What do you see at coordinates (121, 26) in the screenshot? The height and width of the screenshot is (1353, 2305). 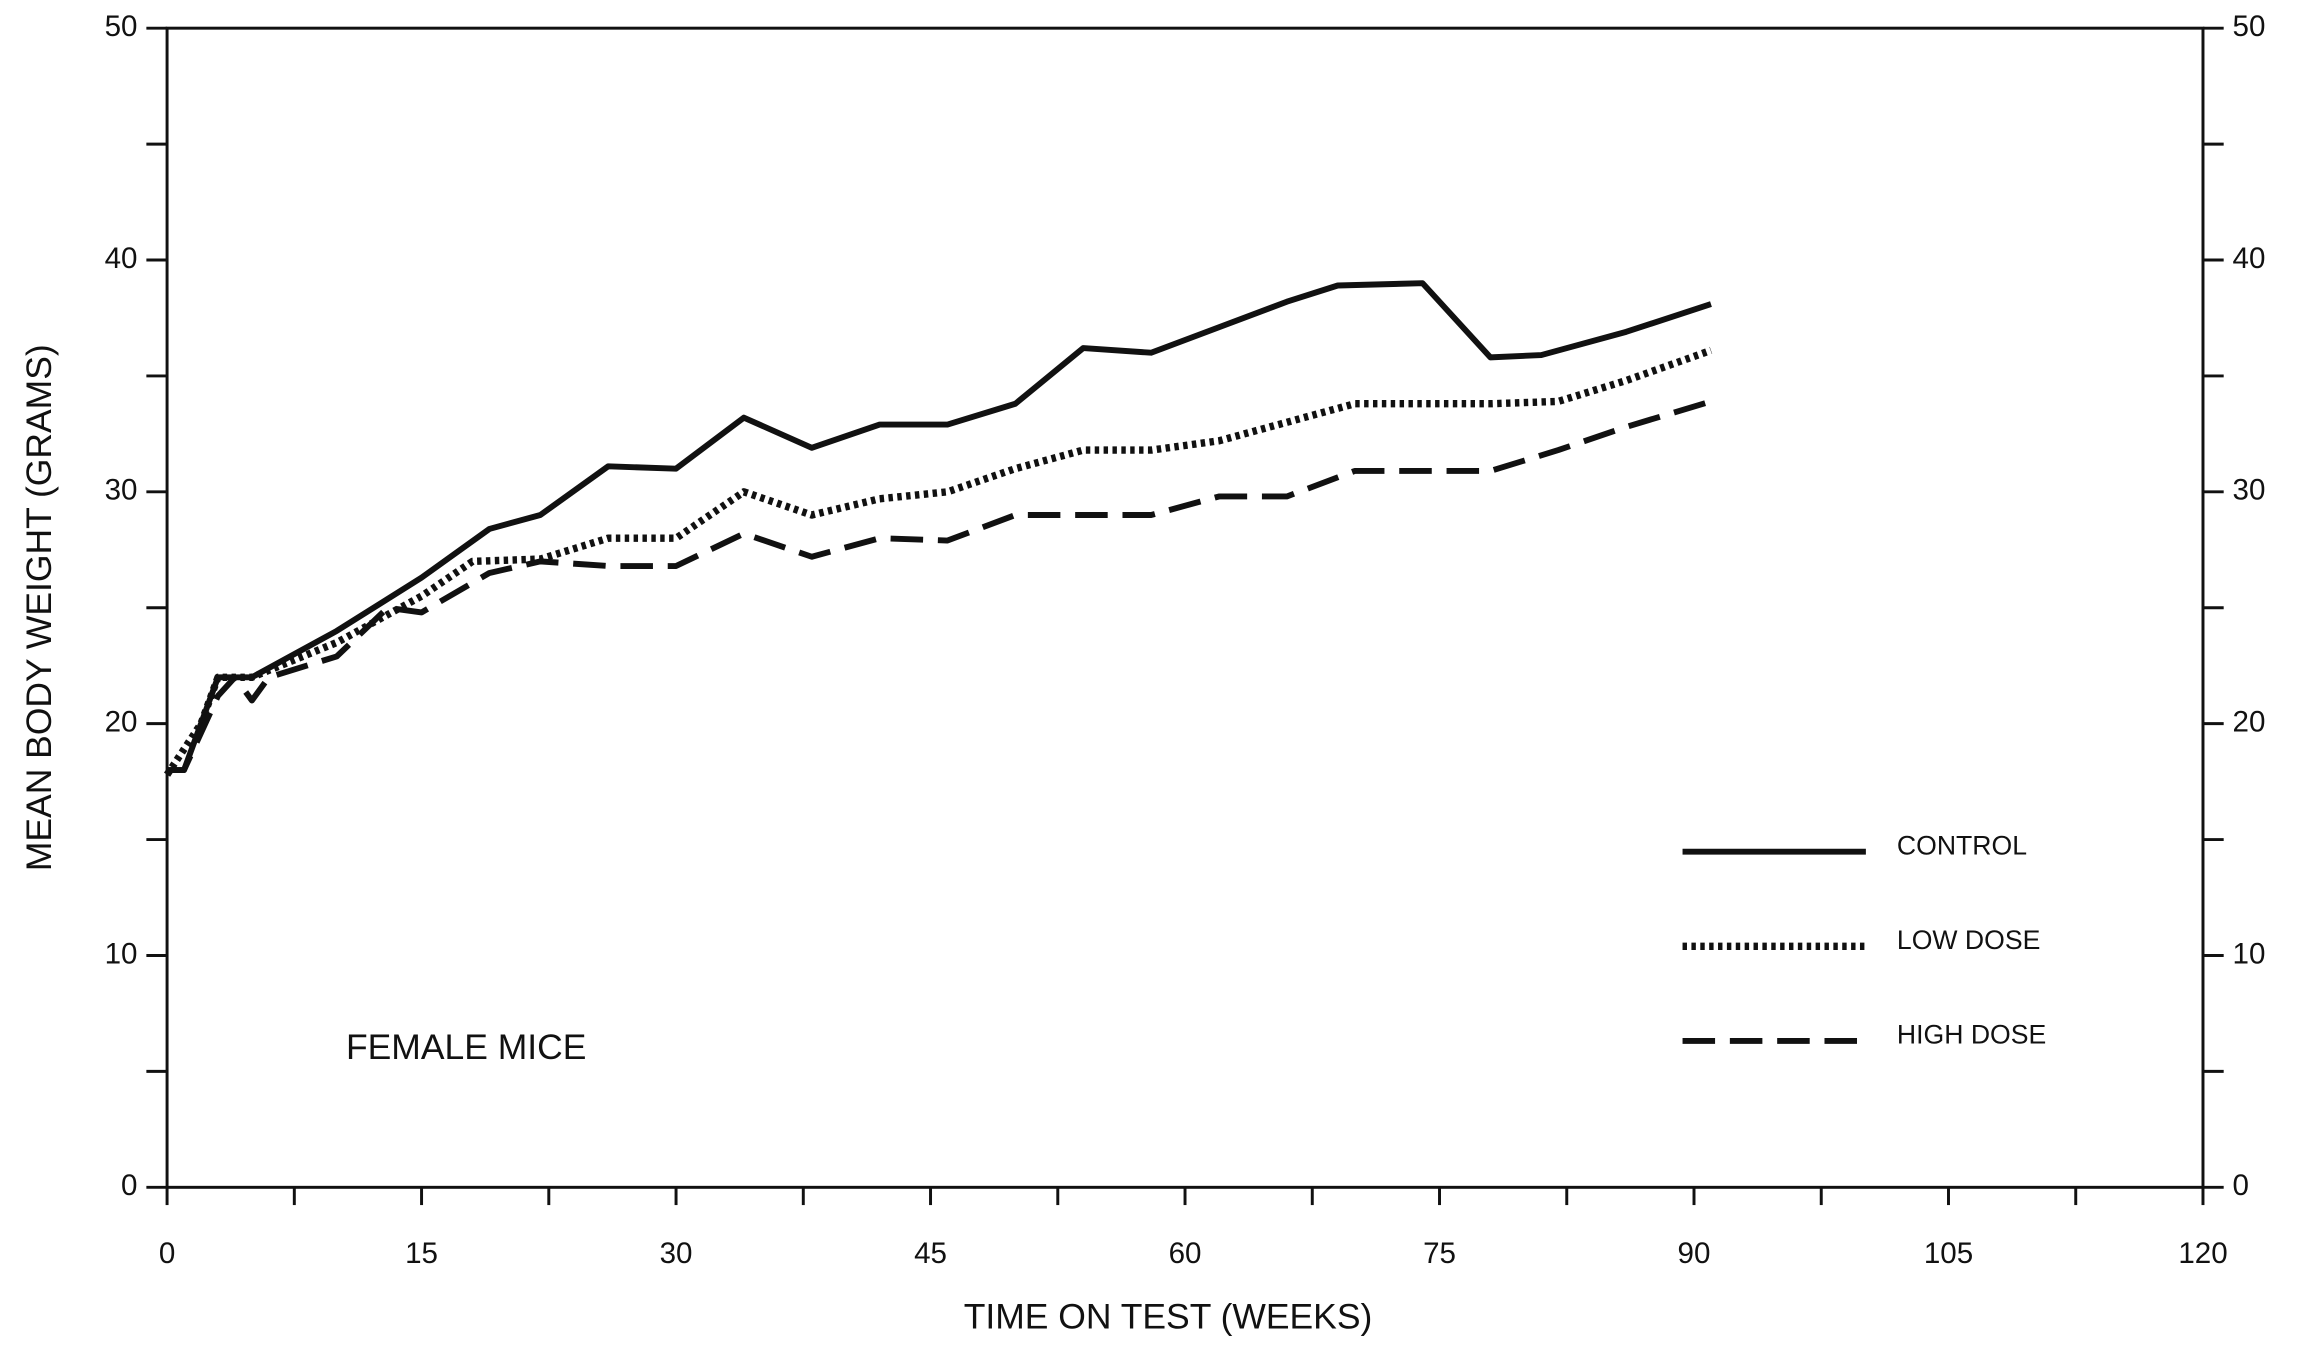 I see `y-tick-label: 50` at bounding box center [121, 26].